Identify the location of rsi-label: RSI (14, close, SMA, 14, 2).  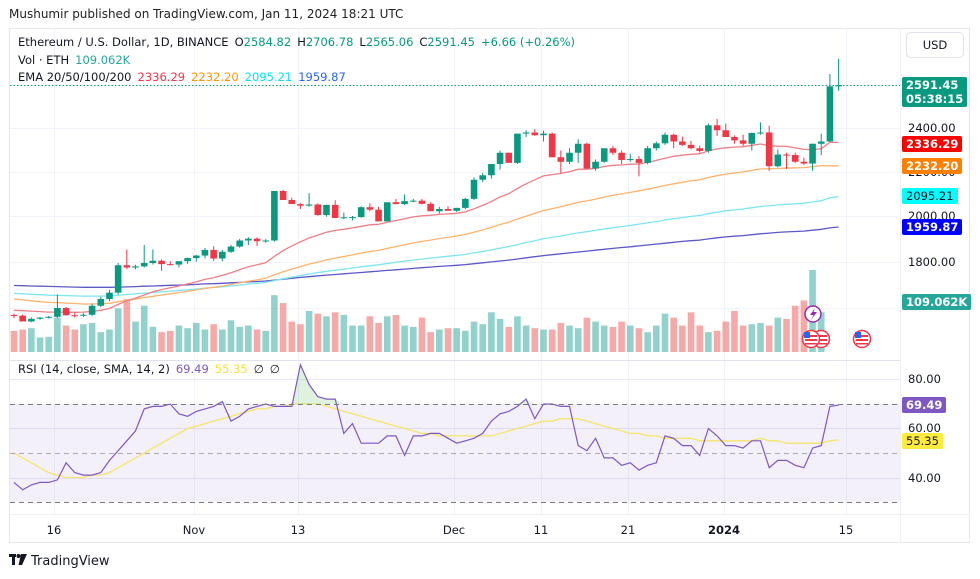
(94, 369).